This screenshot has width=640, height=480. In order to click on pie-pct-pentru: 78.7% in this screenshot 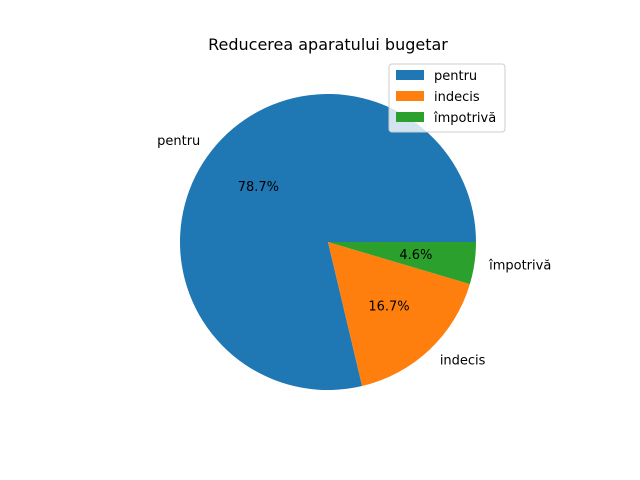, I will do `click(258, 187)`.